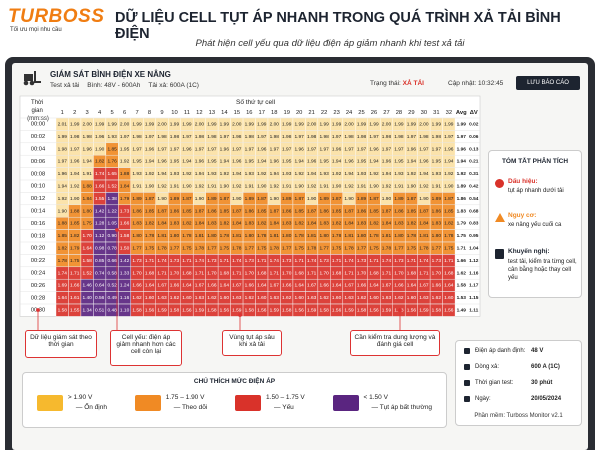 This screenshot has height=450, width=600. What do you see at coordinates (175, 261) in the screenshot?
I see `cell-value: 1.73` at bounding box center [175, 261].